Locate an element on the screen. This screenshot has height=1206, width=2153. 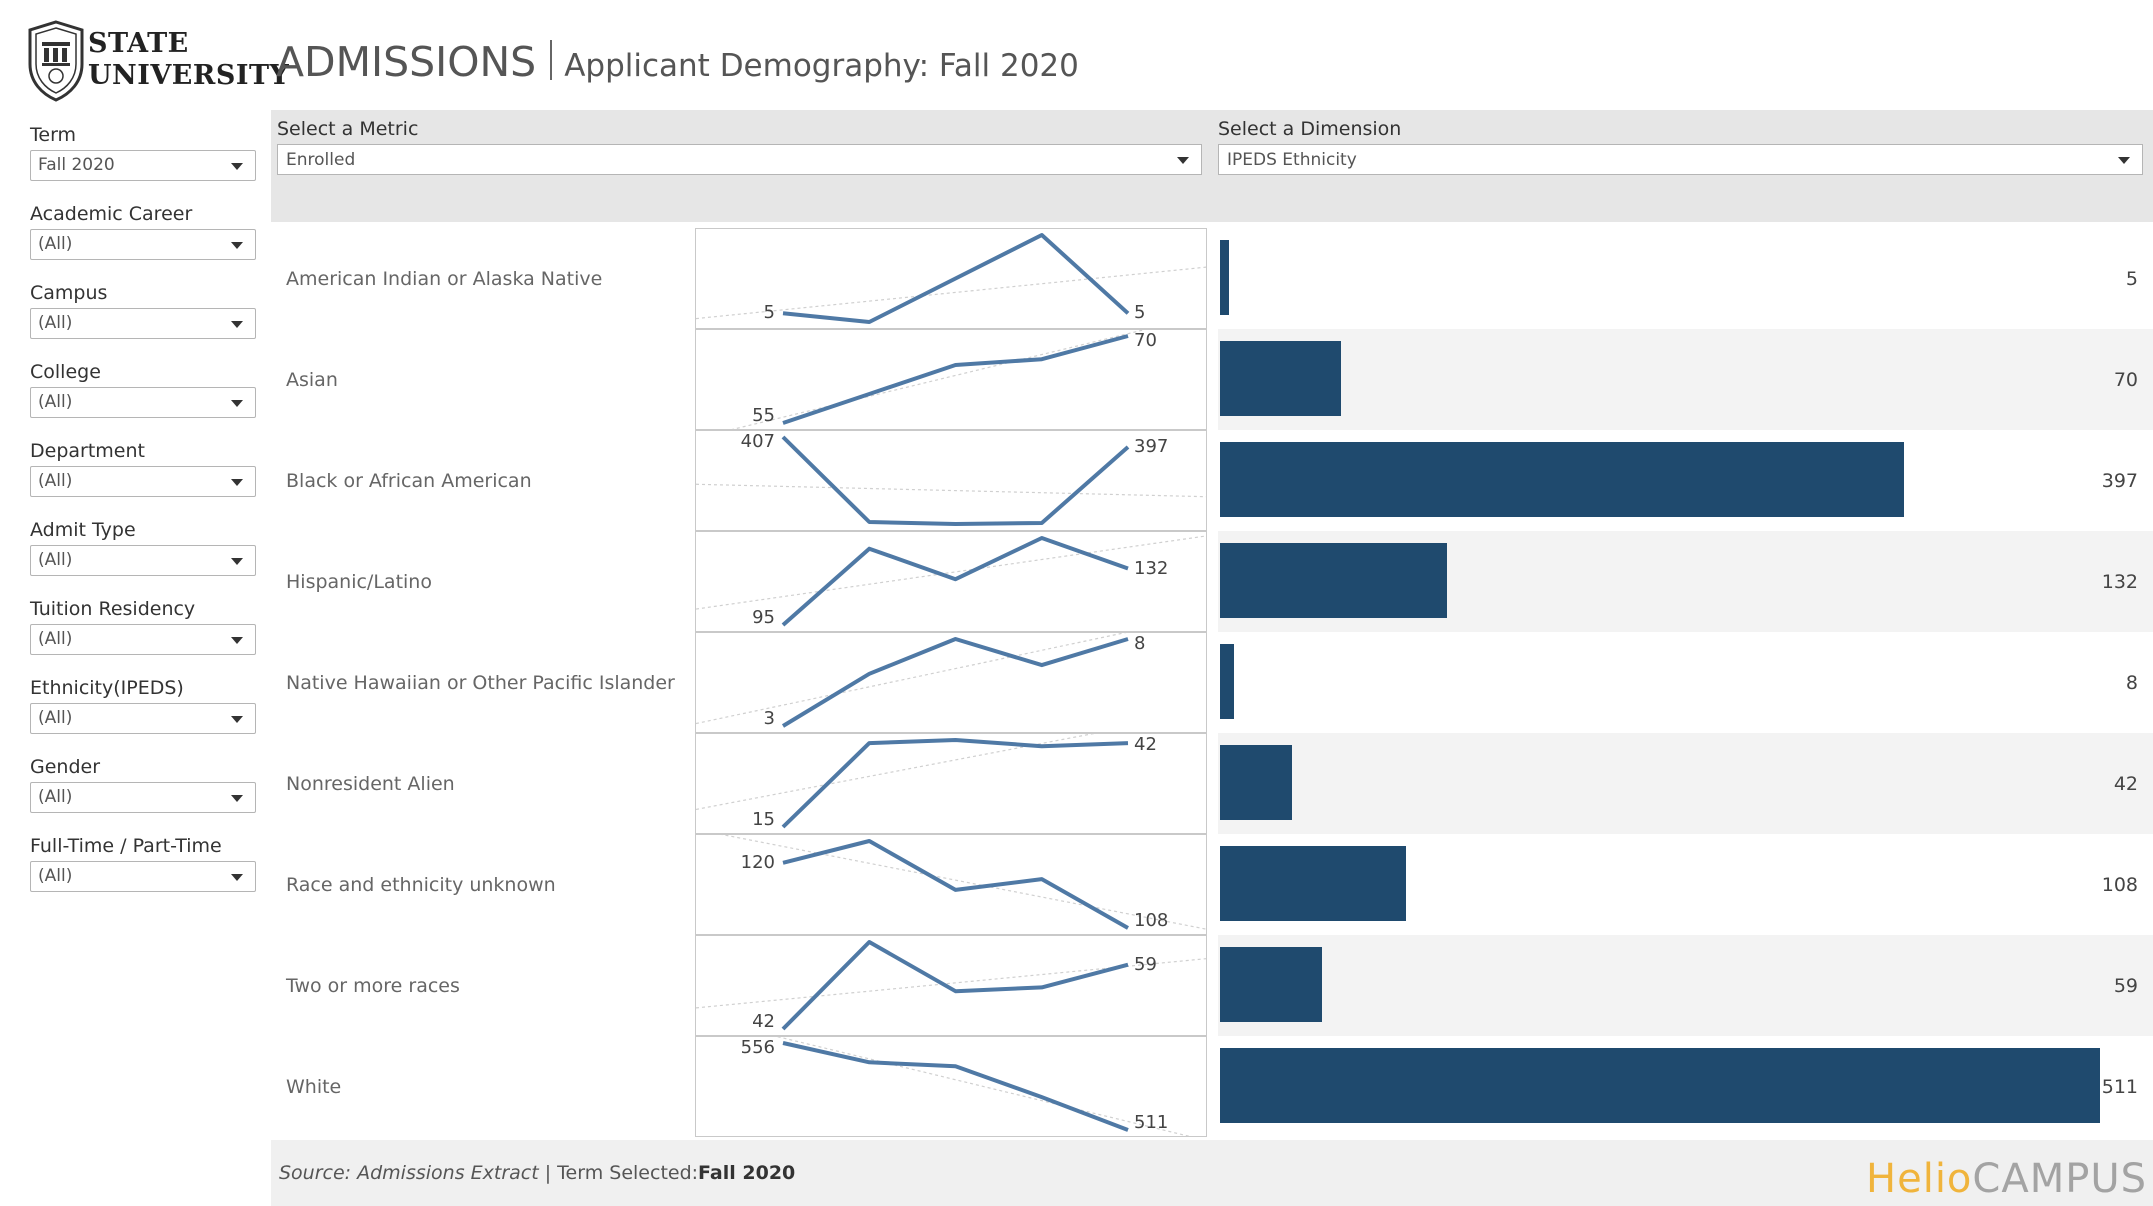
filter-5: Admit Type (All) is located at coordinates (144, 556).